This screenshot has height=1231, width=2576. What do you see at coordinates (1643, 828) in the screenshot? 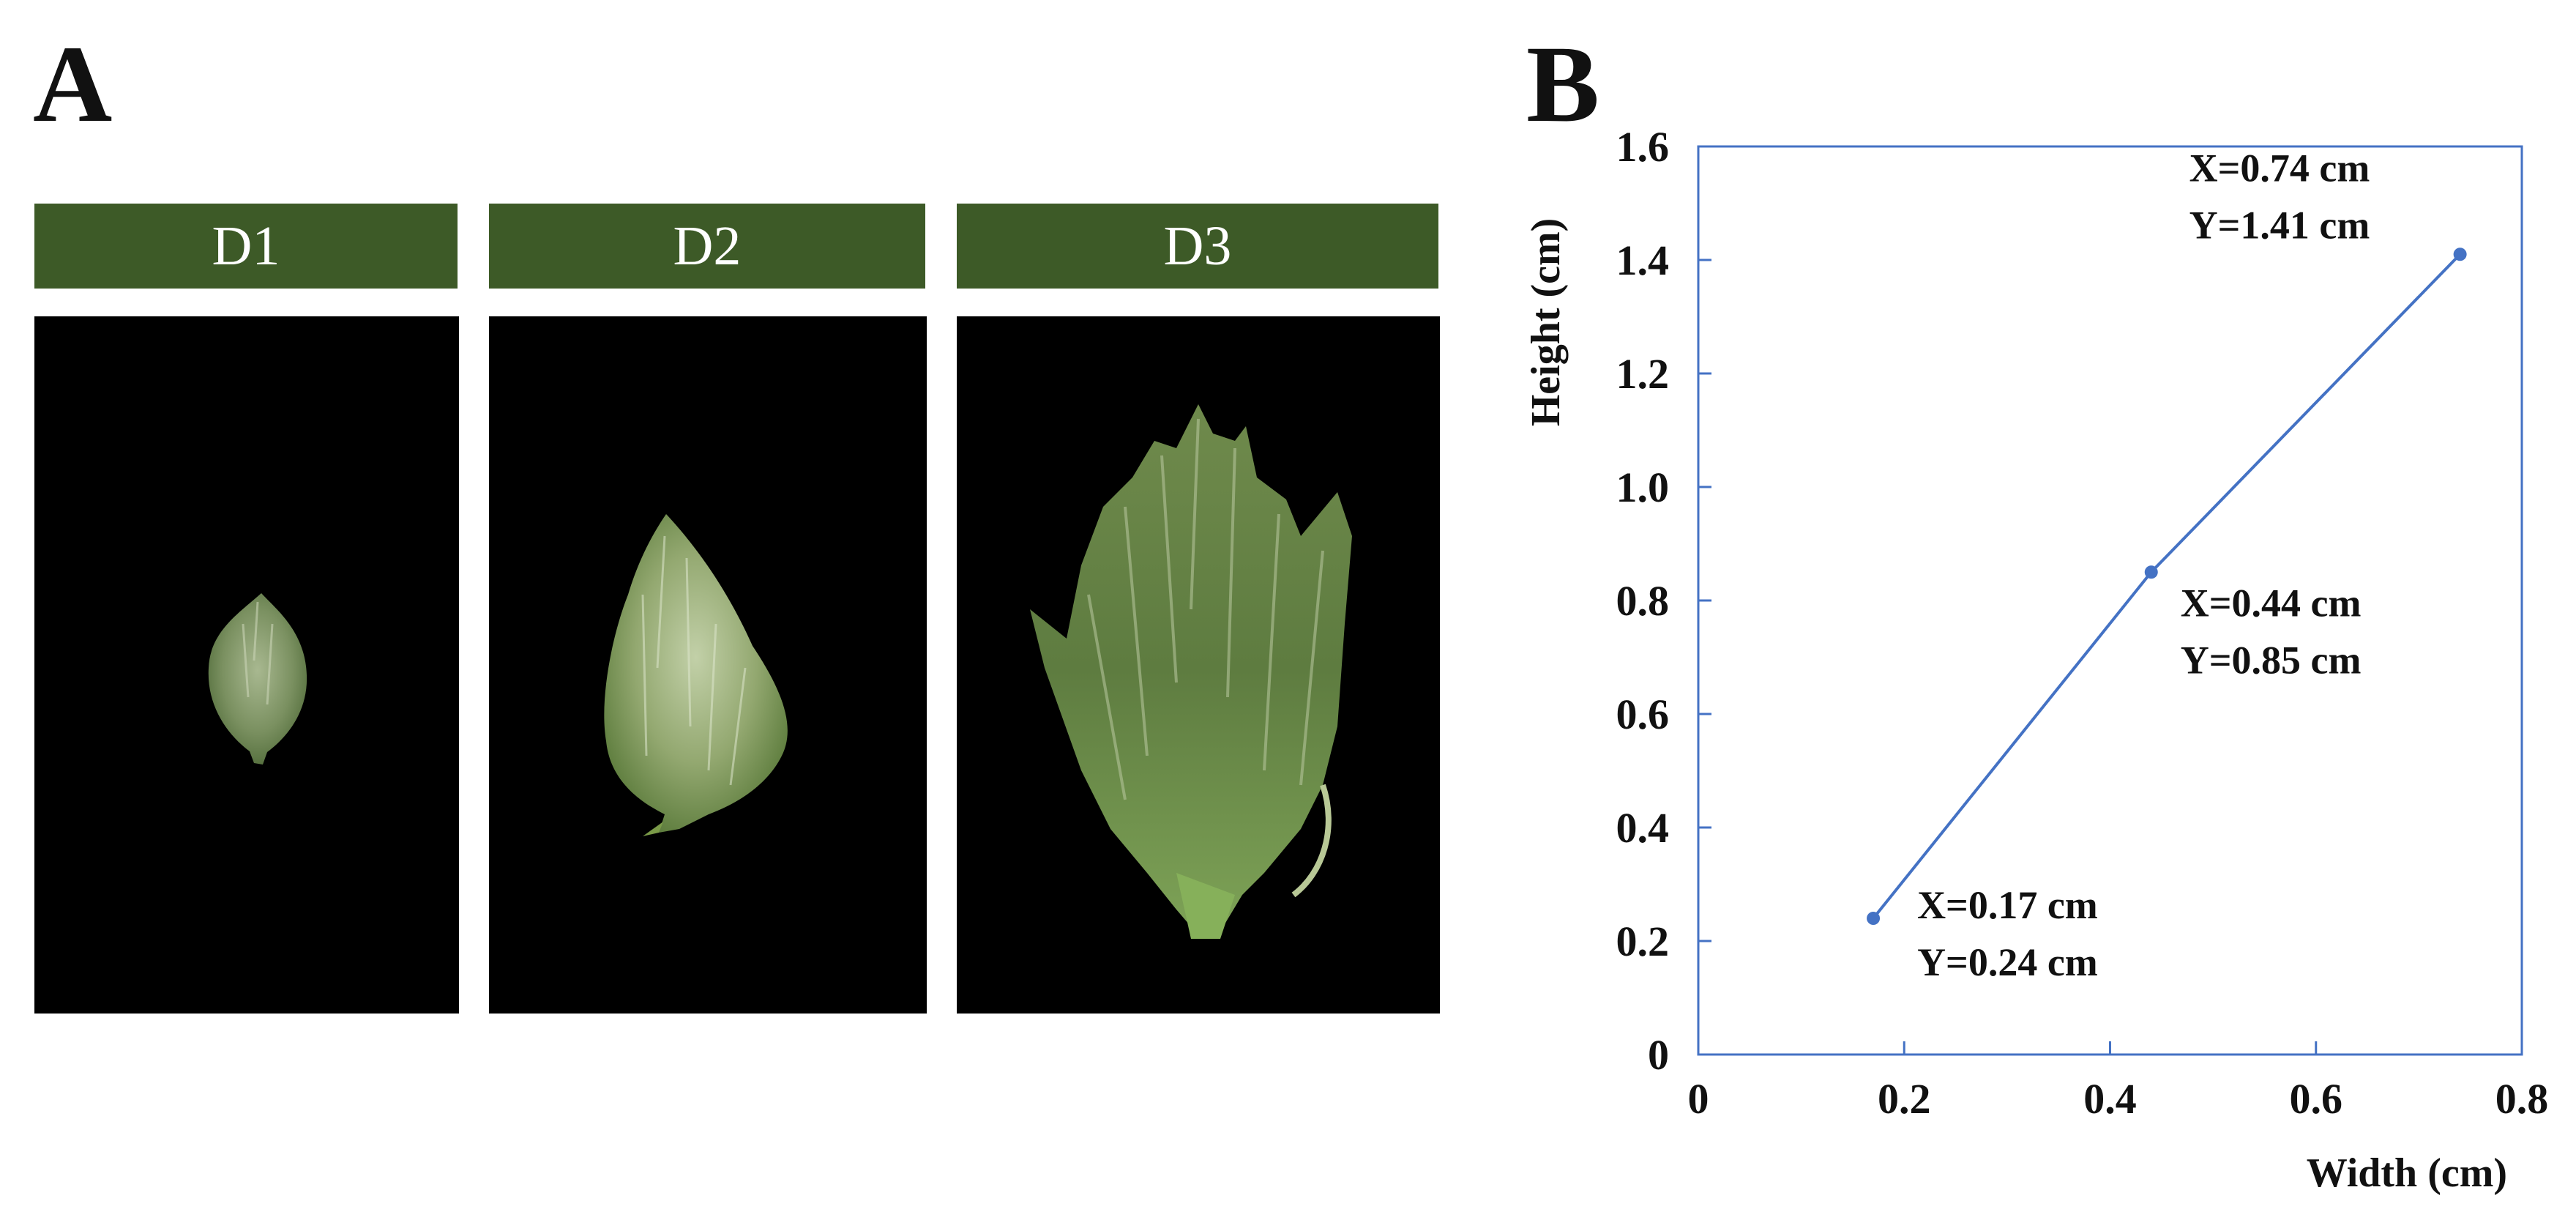
I see `y-tick-label: 0.4` at bounding box center [1643, 828].